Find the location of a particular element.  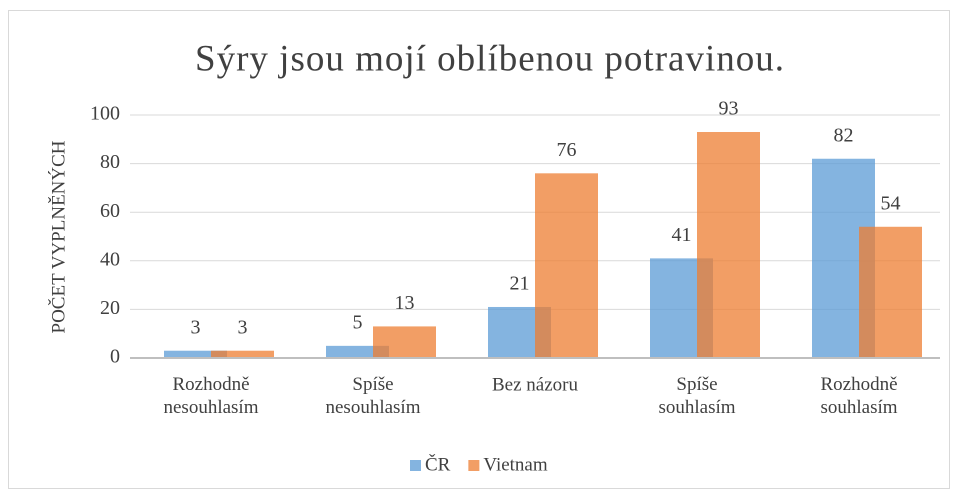

data-label: 13 is located at coordinates (405, 303).